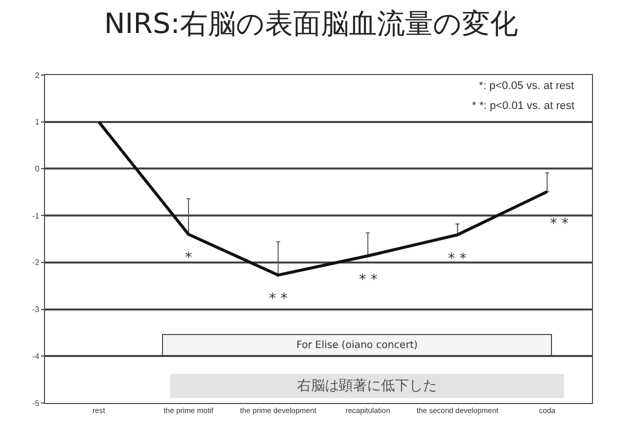 The height and width of the screenshot is (448, 622). Describe the element at coordinates (367, 386) in the screenshot. I see `highlight-box: 右脳は顕著に低下した` at that location.